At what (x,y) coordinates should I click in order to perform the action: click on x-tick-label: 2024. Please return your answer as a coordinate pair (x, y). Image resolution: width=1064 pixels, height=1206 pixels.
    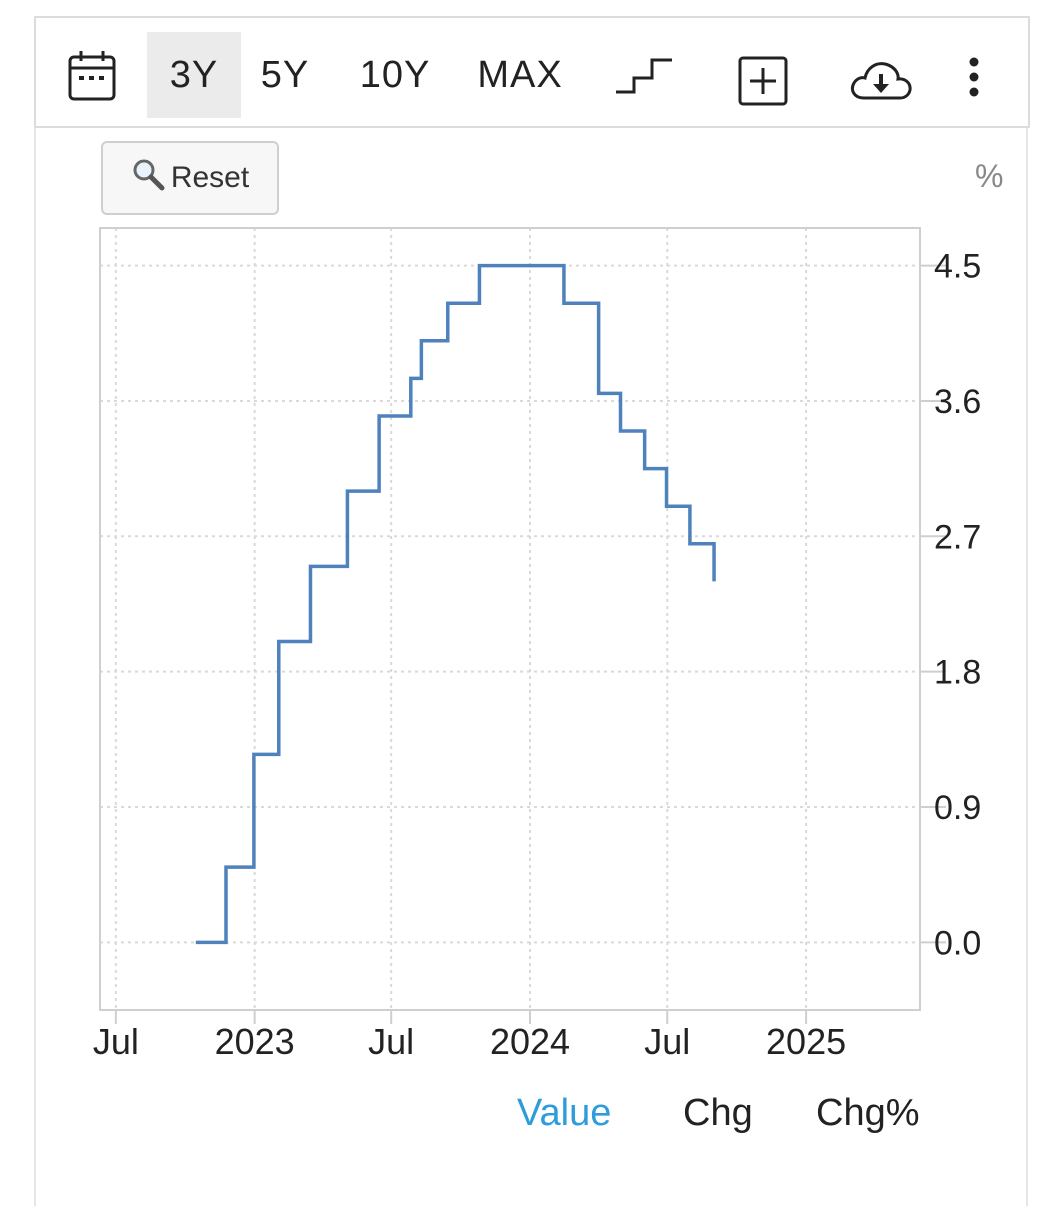
    Looking at the image, I should click on (530, 1041).